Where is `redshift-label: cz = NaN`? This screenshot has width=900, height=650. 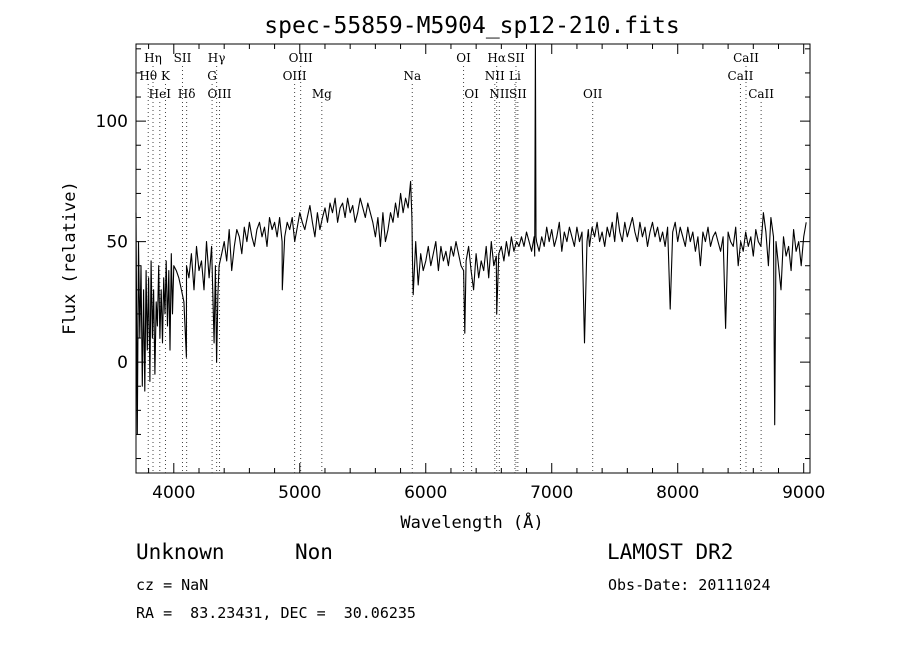
redshift-label: cz = NaN is located at coordinates (172, 585).